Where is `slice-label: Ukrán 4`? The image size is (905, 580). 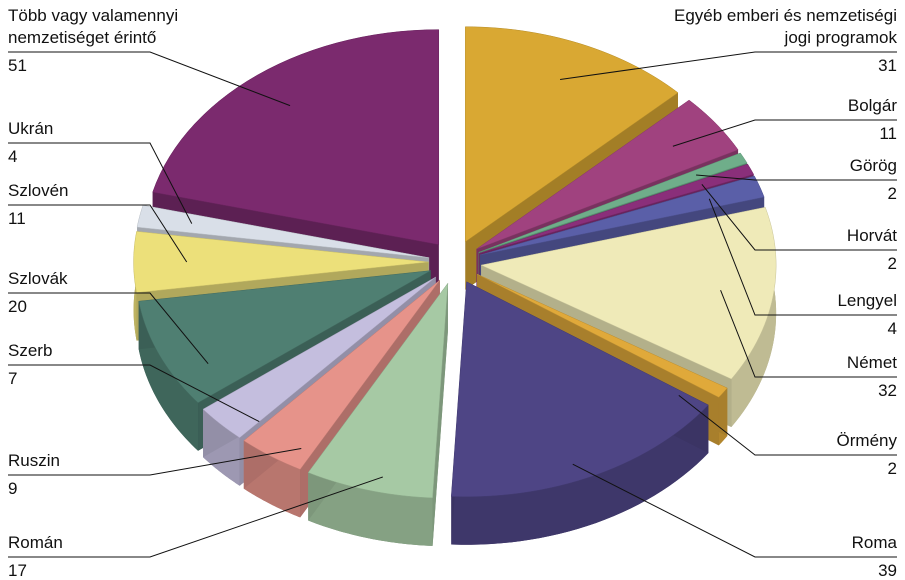 slice-label: Ukrán 4 is located at coordinates (123, 143).